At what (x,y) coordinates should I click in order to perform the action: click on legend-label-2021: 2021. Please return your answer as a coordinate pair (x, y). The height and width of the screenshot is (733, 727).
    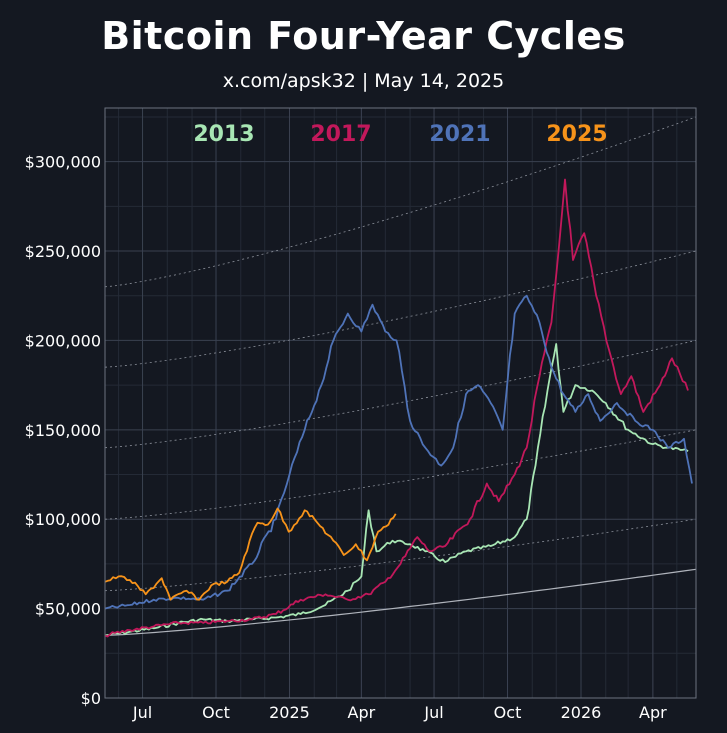
    Looking at the image, I should click on (459, 134).